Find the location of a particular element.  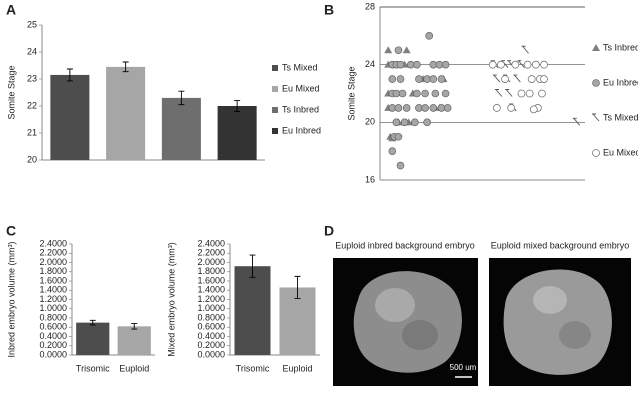

y-tick-label: 0.4000 is located at coordinates (211, 336).